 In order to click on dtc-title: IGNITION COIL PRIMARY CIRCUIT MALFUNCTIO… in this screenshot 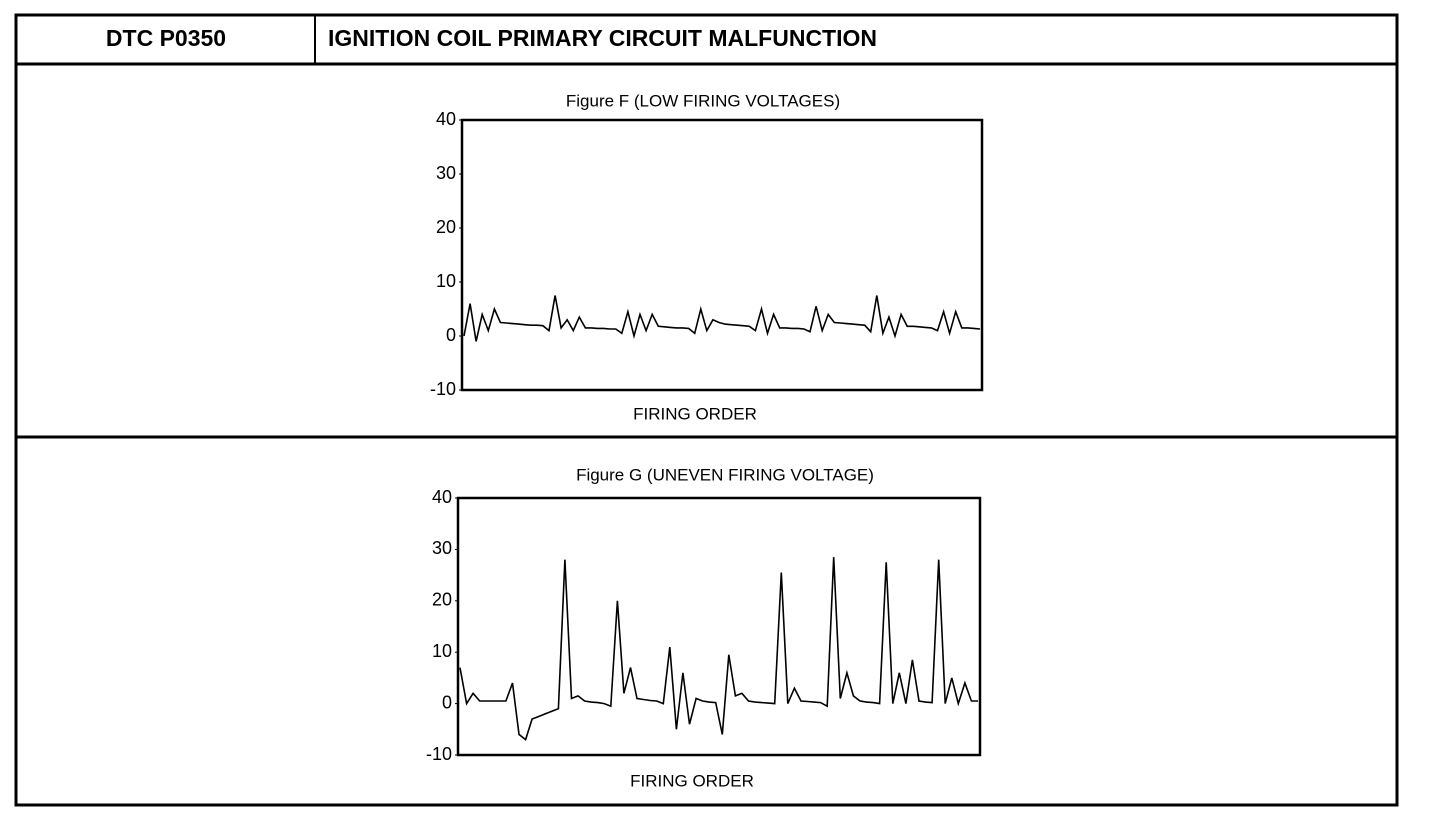, I will do `click(602, 38)`.